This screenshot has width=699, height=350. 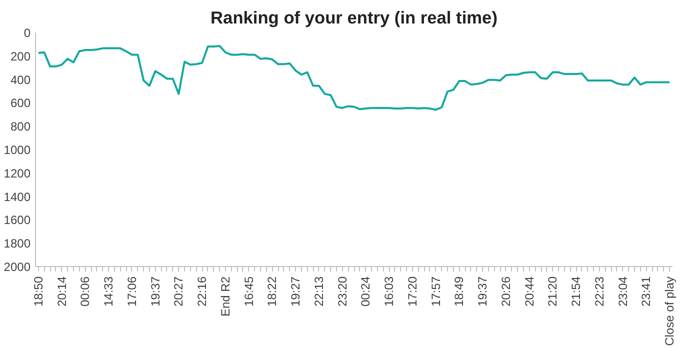 I want to click on x-tick-label: 17:06, so click(x=131, y=291).